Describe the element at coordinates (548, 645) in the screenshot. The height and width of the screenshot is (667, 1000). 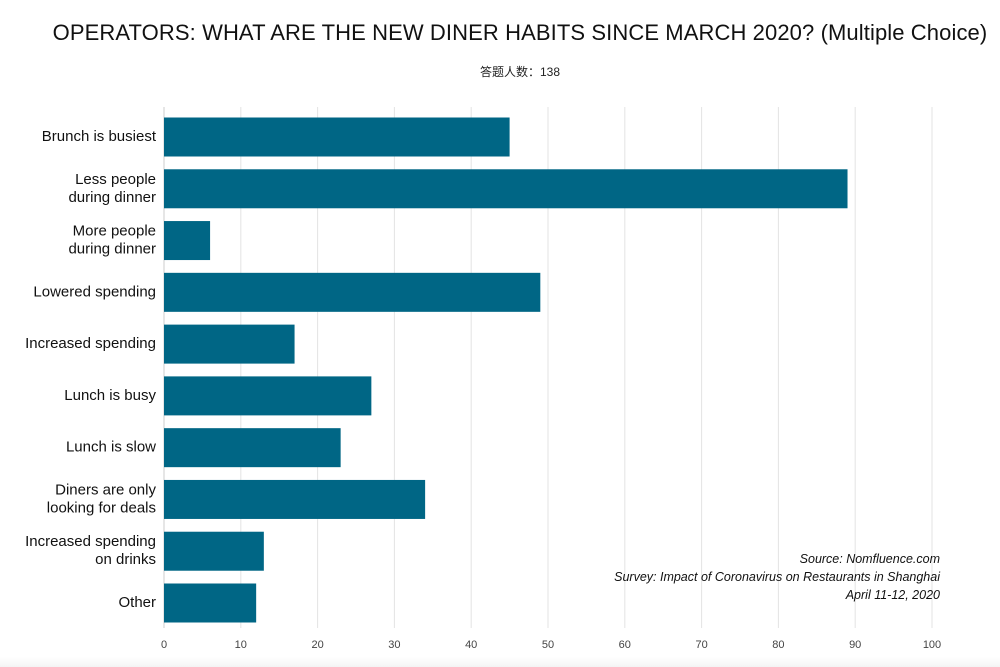
I see `x-tick-label: 50` at that location.